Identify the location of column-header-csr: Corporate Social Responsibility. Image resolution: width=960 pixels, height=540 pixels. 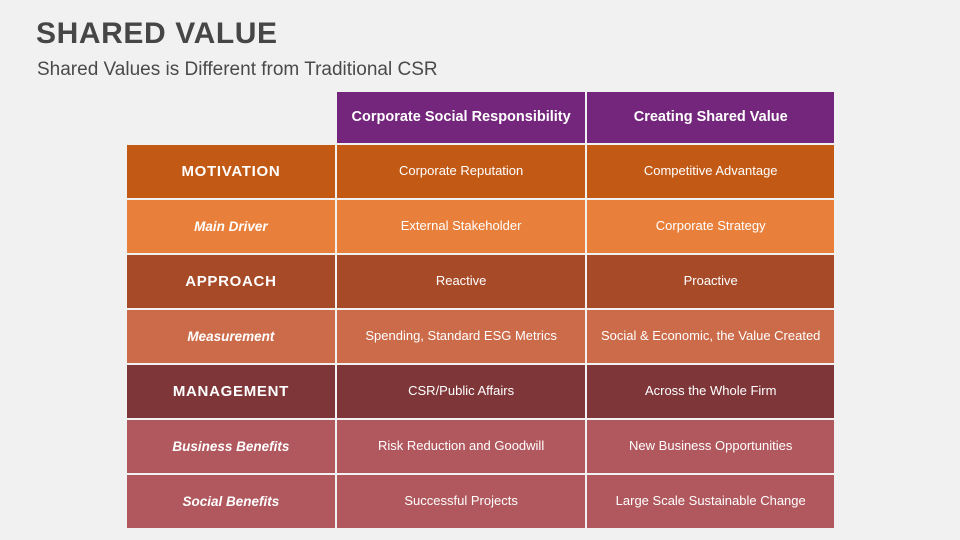
(461, 117).